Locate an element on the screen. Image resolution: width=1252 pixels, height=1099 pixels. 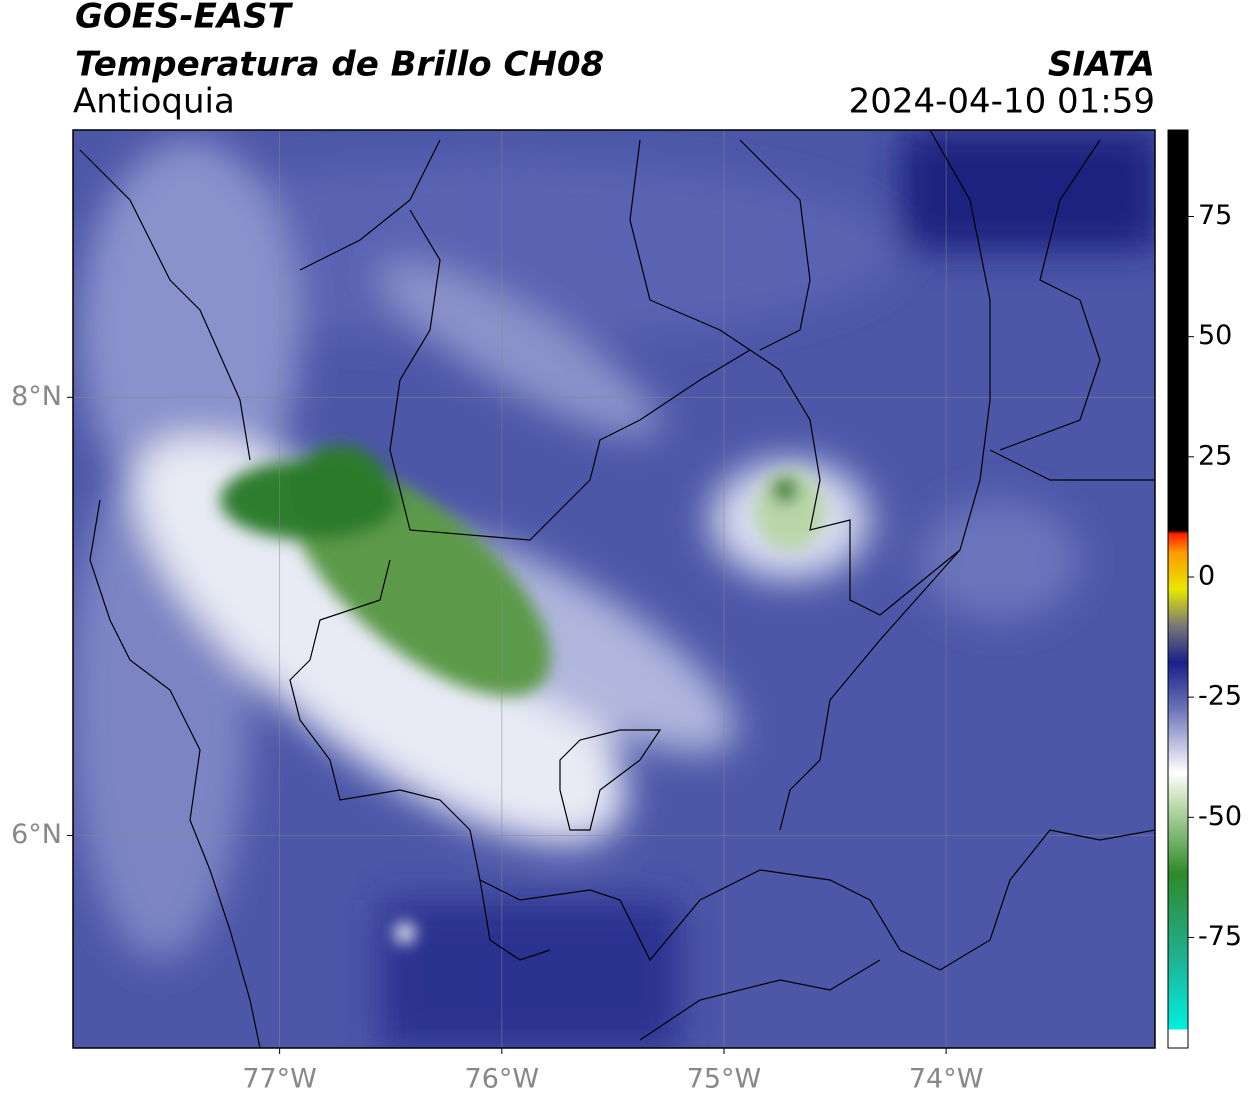
colorbar is located at coordinates (1178, 589).